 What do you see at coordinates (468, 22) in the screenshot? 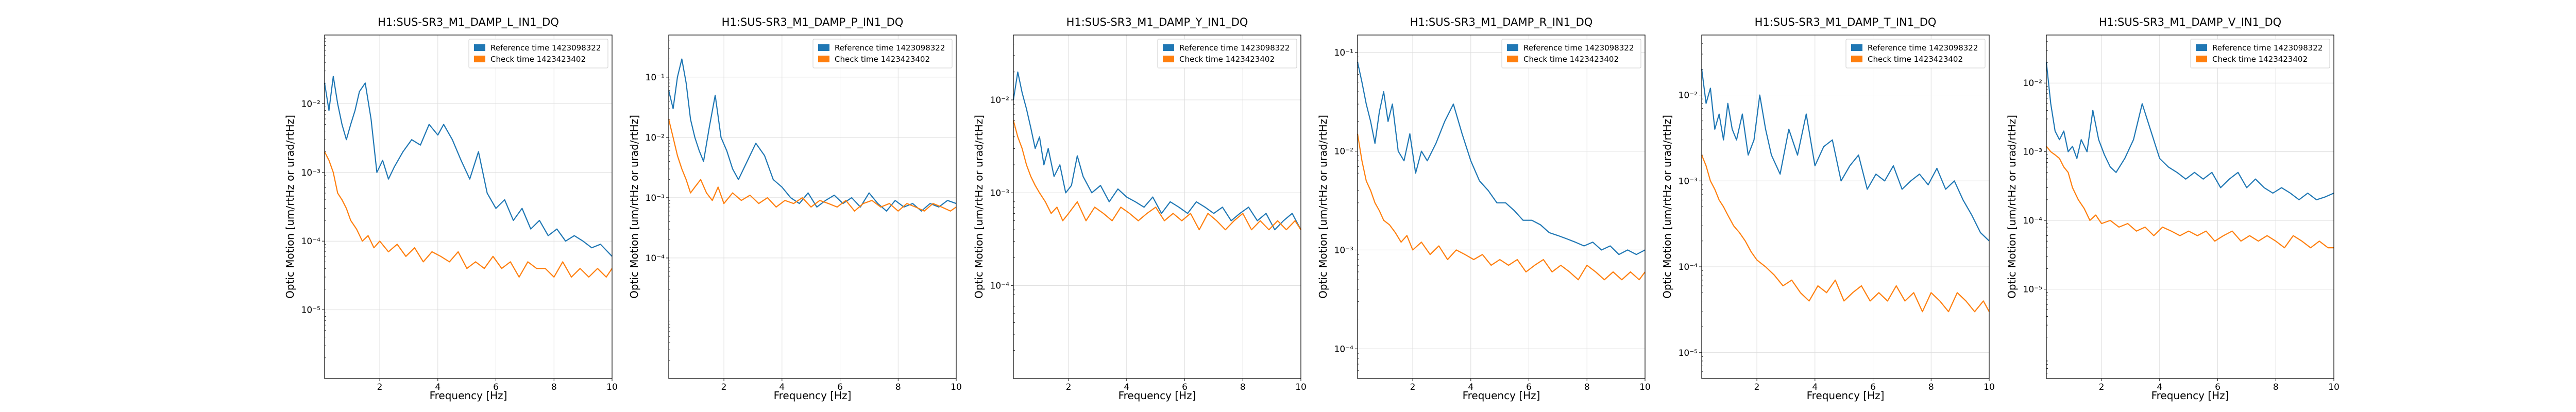
I see `chart-title: H1:SUS-SR3_M1_DAMP_L_IN1_DQ` at bounding box center [468, 22].